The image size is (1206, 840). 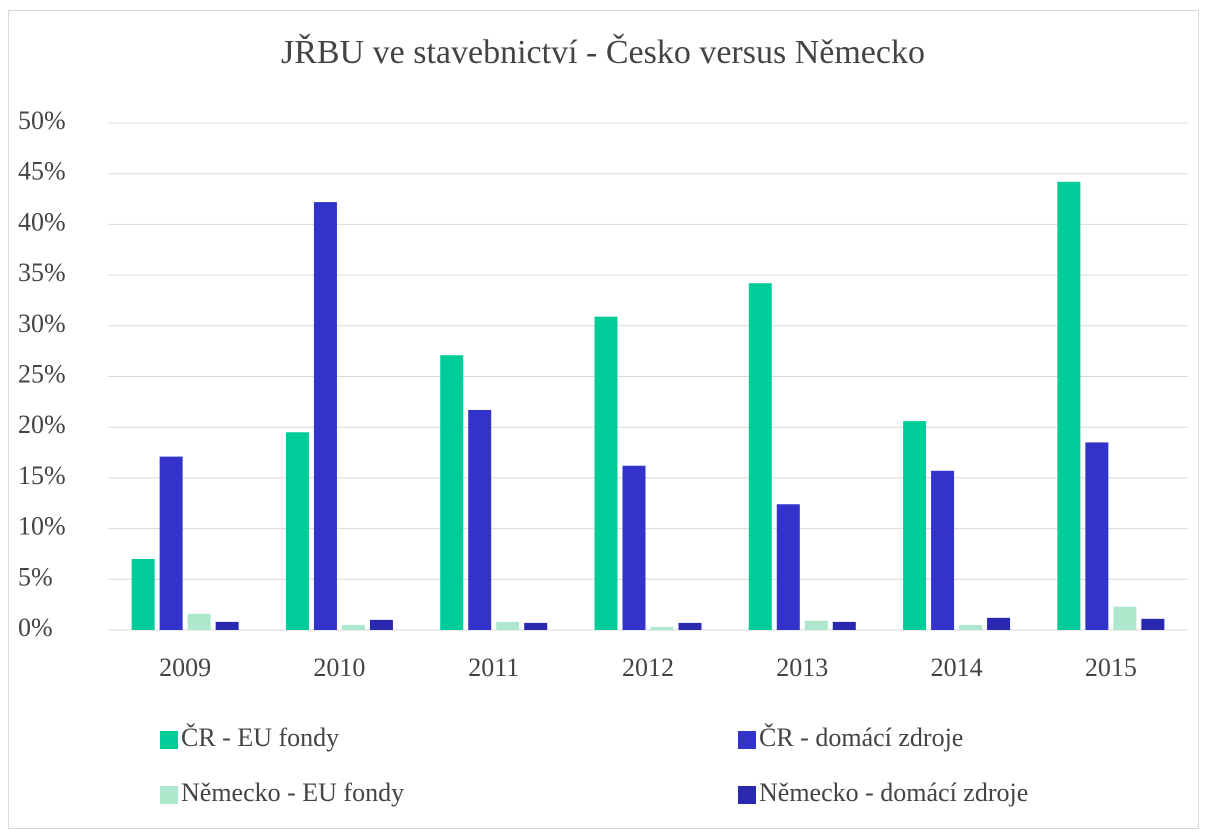 I want to click on y-tick-label: 25%, so click(x=42, y=373).